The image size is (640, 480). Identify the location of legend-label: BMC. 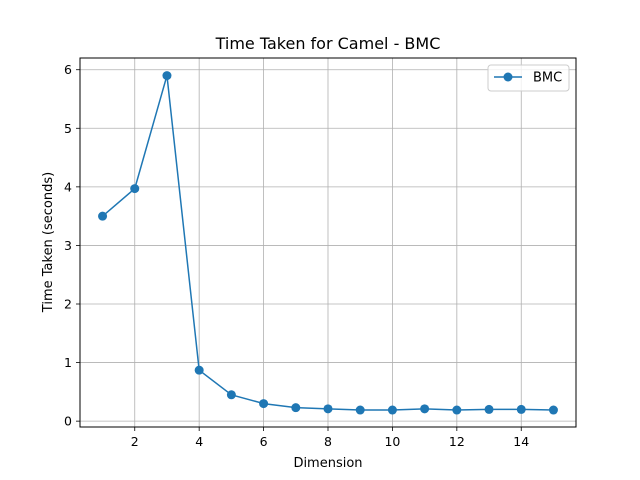
(547, 78).